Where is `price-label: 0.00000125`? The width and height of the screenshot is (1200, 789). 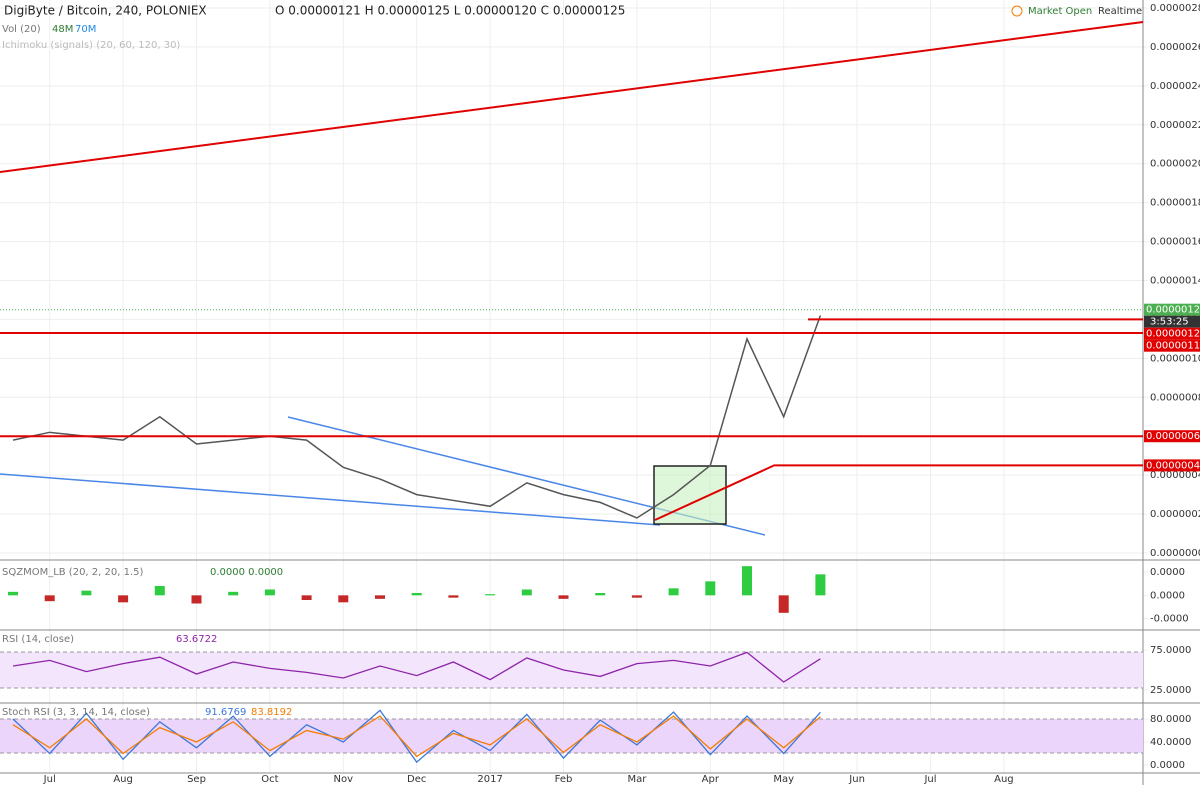
price-label: 0.00000125 is located at coordinates (1173, 310).